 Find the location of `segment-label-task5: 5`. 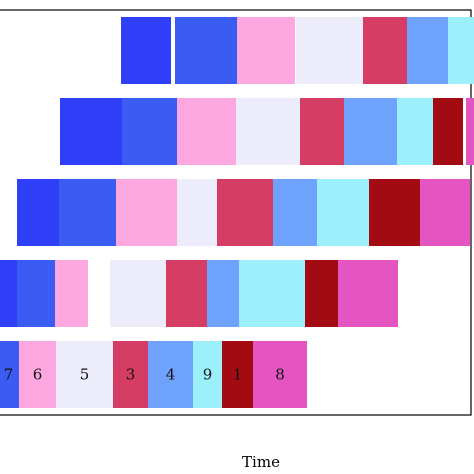

segment-label-task5: 5 is located at coordinates (85, 375).